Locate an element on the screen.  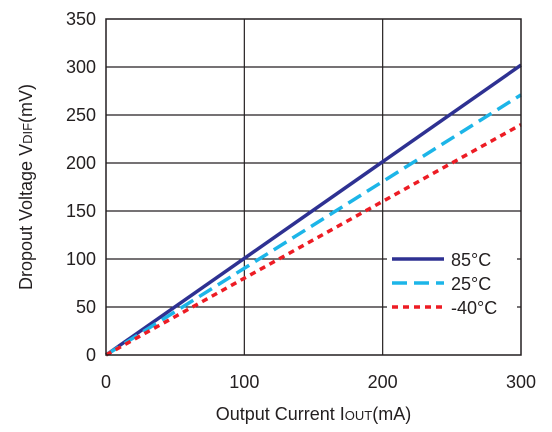
y-tick-label: 50 is located at coordinates (86, 307).